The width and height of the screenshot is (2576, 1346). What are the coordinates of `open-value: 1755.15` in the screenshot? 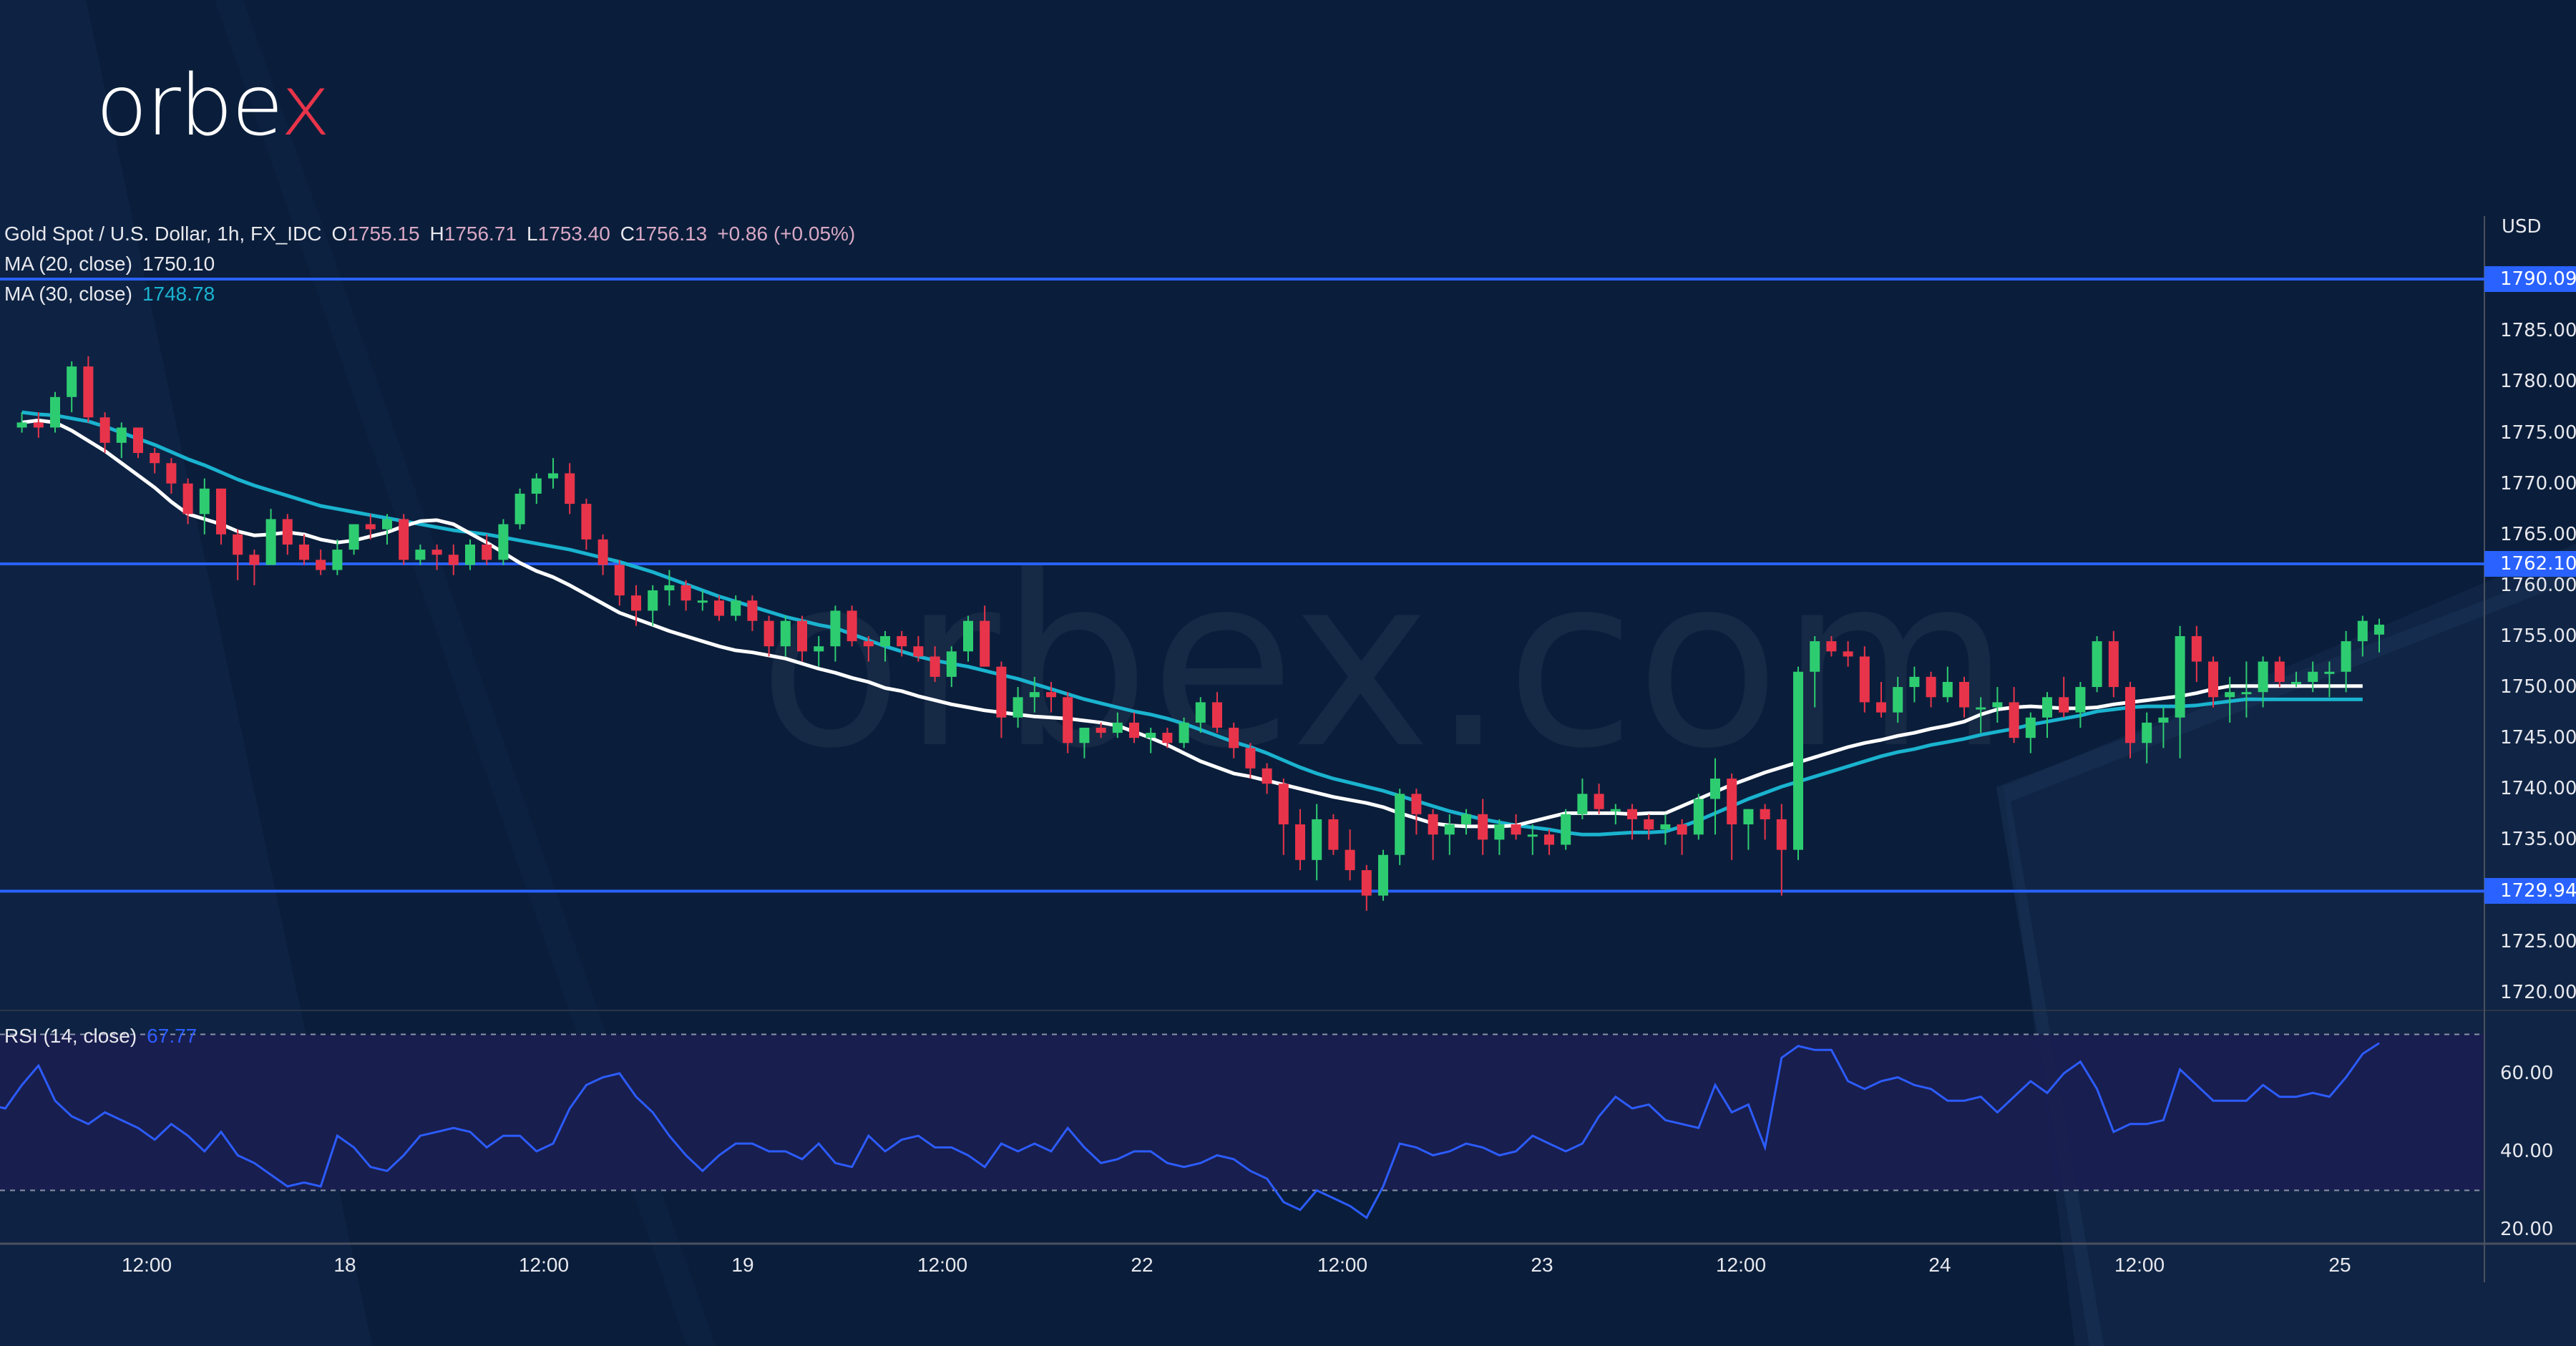 It's located at (383, 234).